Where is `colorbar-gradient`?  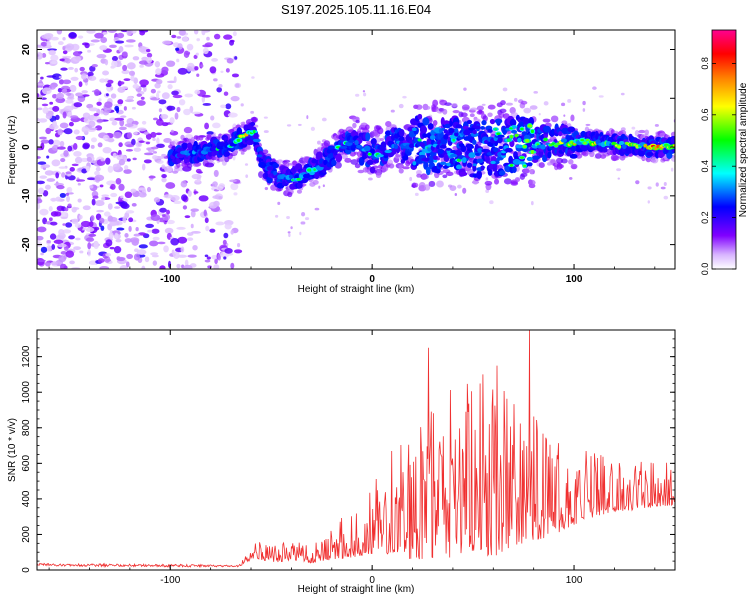
colorbar-gradient is located at coordinates (724, 149).